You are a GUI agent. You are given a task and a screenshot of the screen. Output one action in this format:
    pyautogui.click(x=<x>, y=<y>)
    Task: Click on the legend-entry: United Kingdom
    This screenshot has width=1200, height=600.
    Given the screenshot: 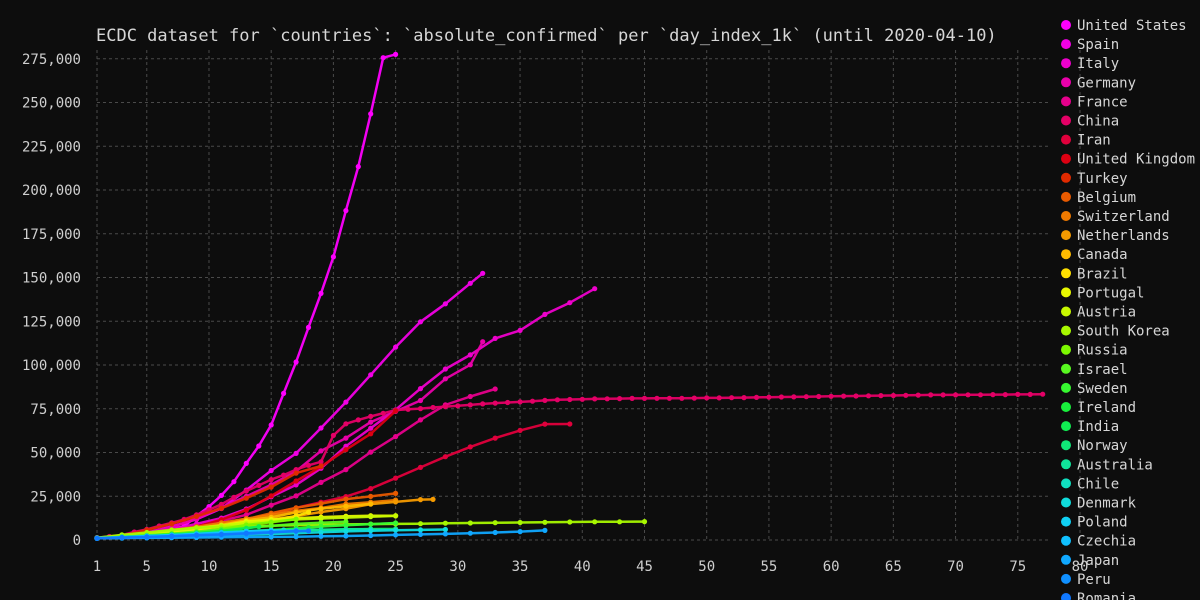 What is the action you would take?
    pyautogui.click(x=1128, y=160)
    